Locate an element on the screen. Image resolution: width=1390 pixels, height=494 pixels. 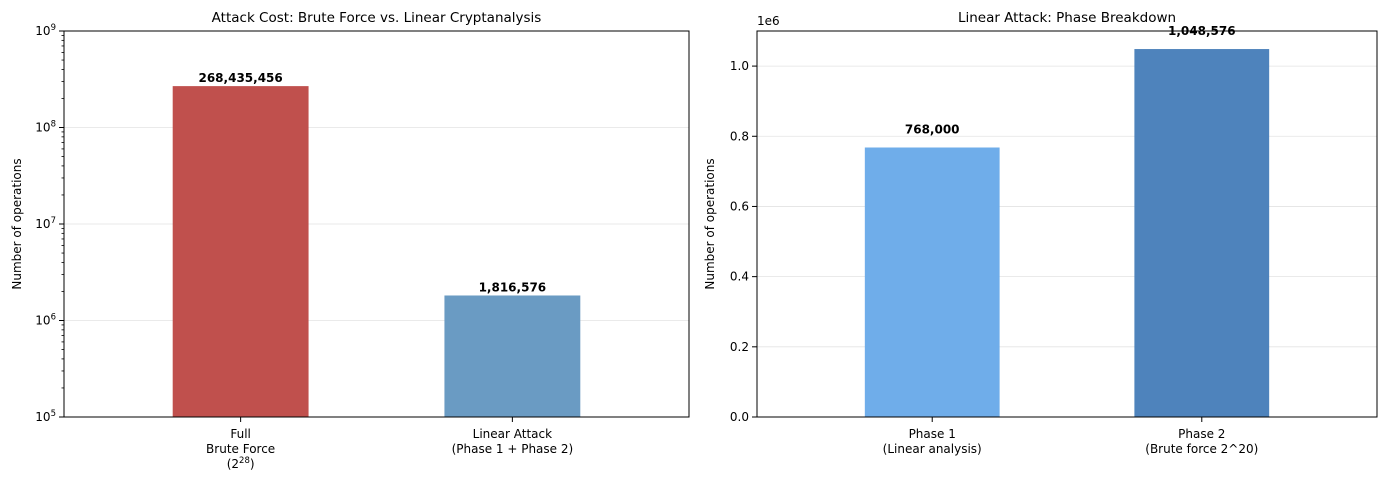
y-tick-label: 0.8 is located at coordinates (739, 136).